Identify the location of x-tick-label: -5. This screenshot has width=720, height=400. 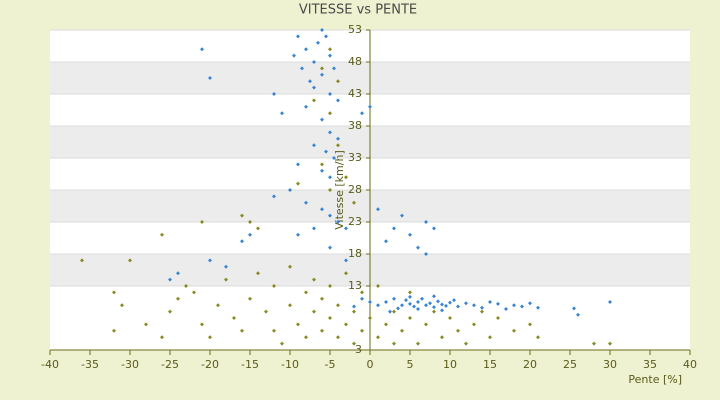
(330, 364).